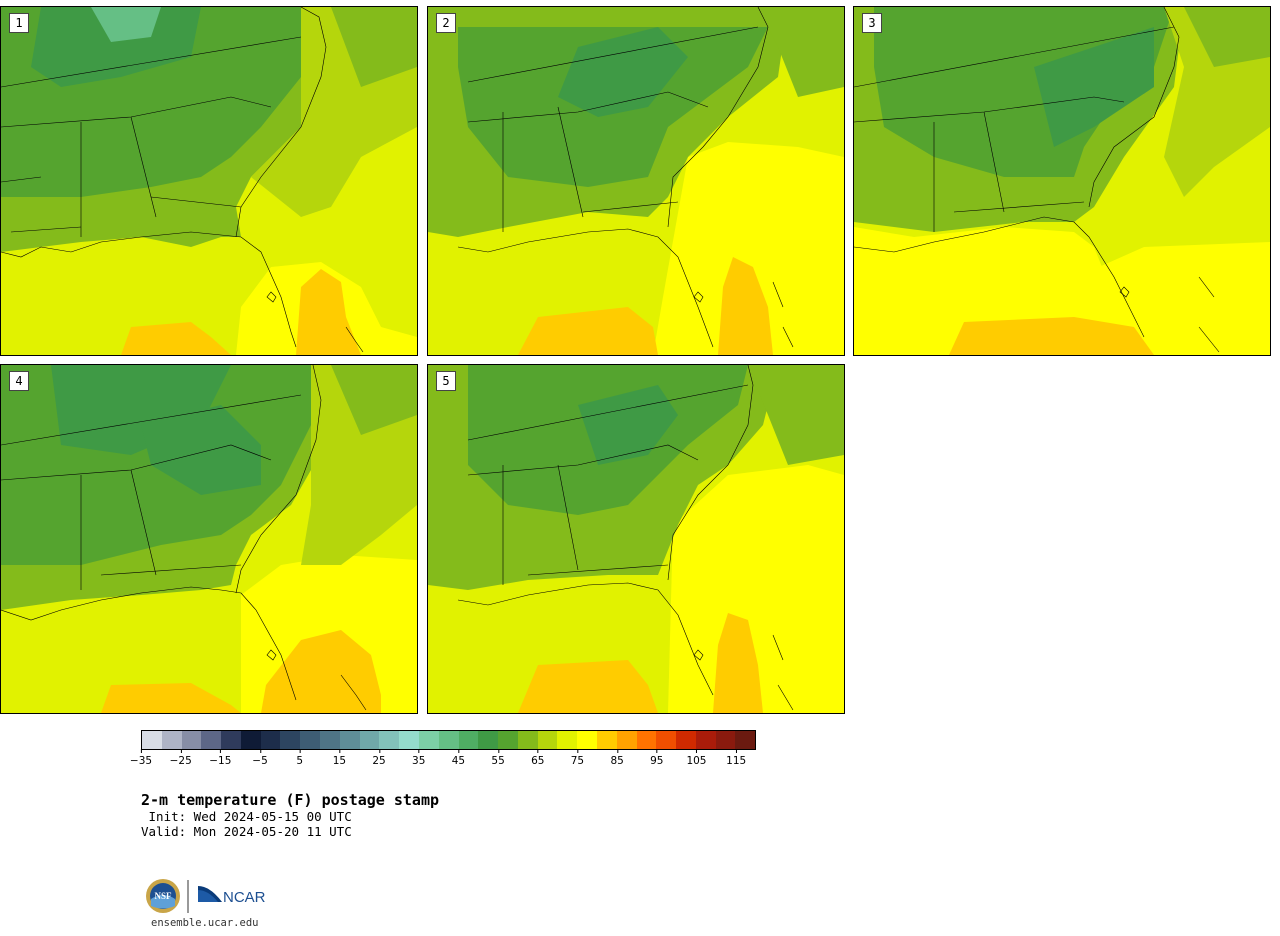  Describe the element at coordinates (339, 758) in the screenshot. I see `colorbar-tick: 15` at that location.